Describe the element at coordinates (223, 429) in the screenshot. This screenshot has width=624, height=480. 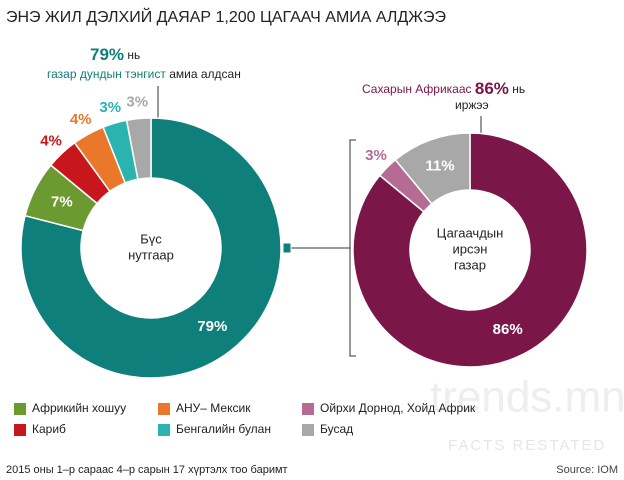
I see `legend-label: Бенгалийн булан` at that location.